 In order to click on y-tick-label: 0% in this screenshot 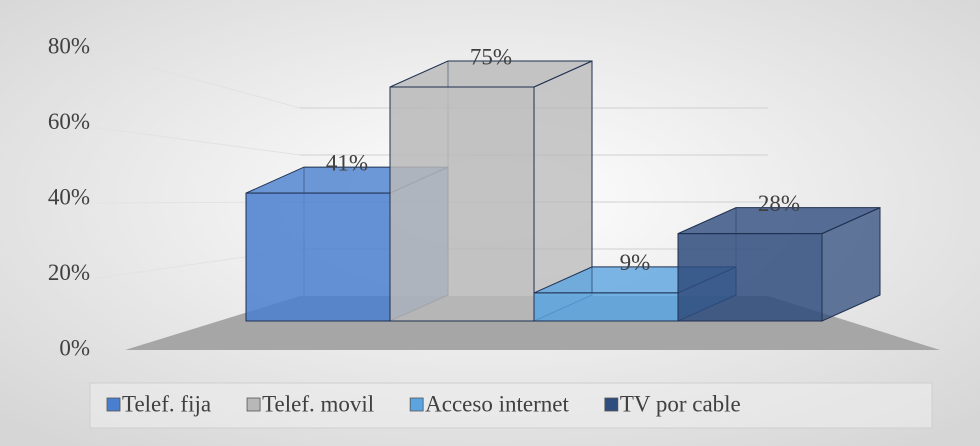, I will do `click(74, 347)`.